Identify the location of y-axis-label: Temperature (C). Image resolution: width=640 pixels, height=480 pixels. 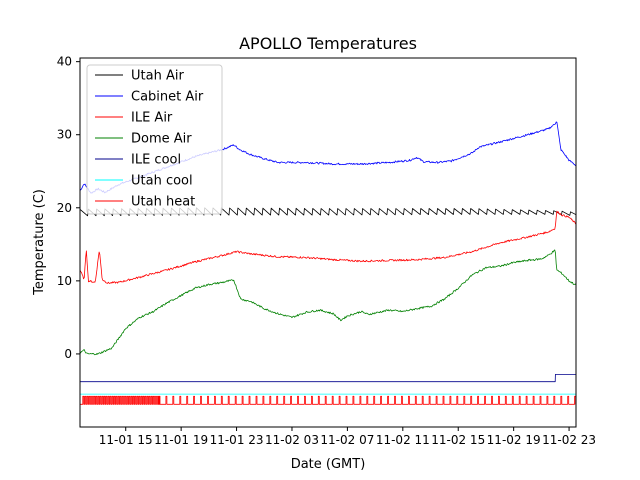
(39, 242).